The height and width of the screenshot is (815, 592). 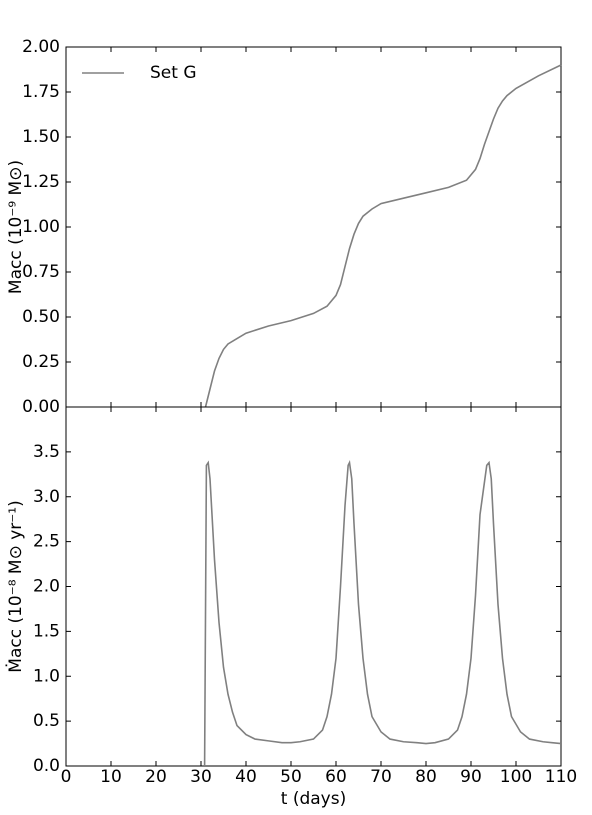 I want to click on y-tick-label: 1.5, so click(x=46, y=631).